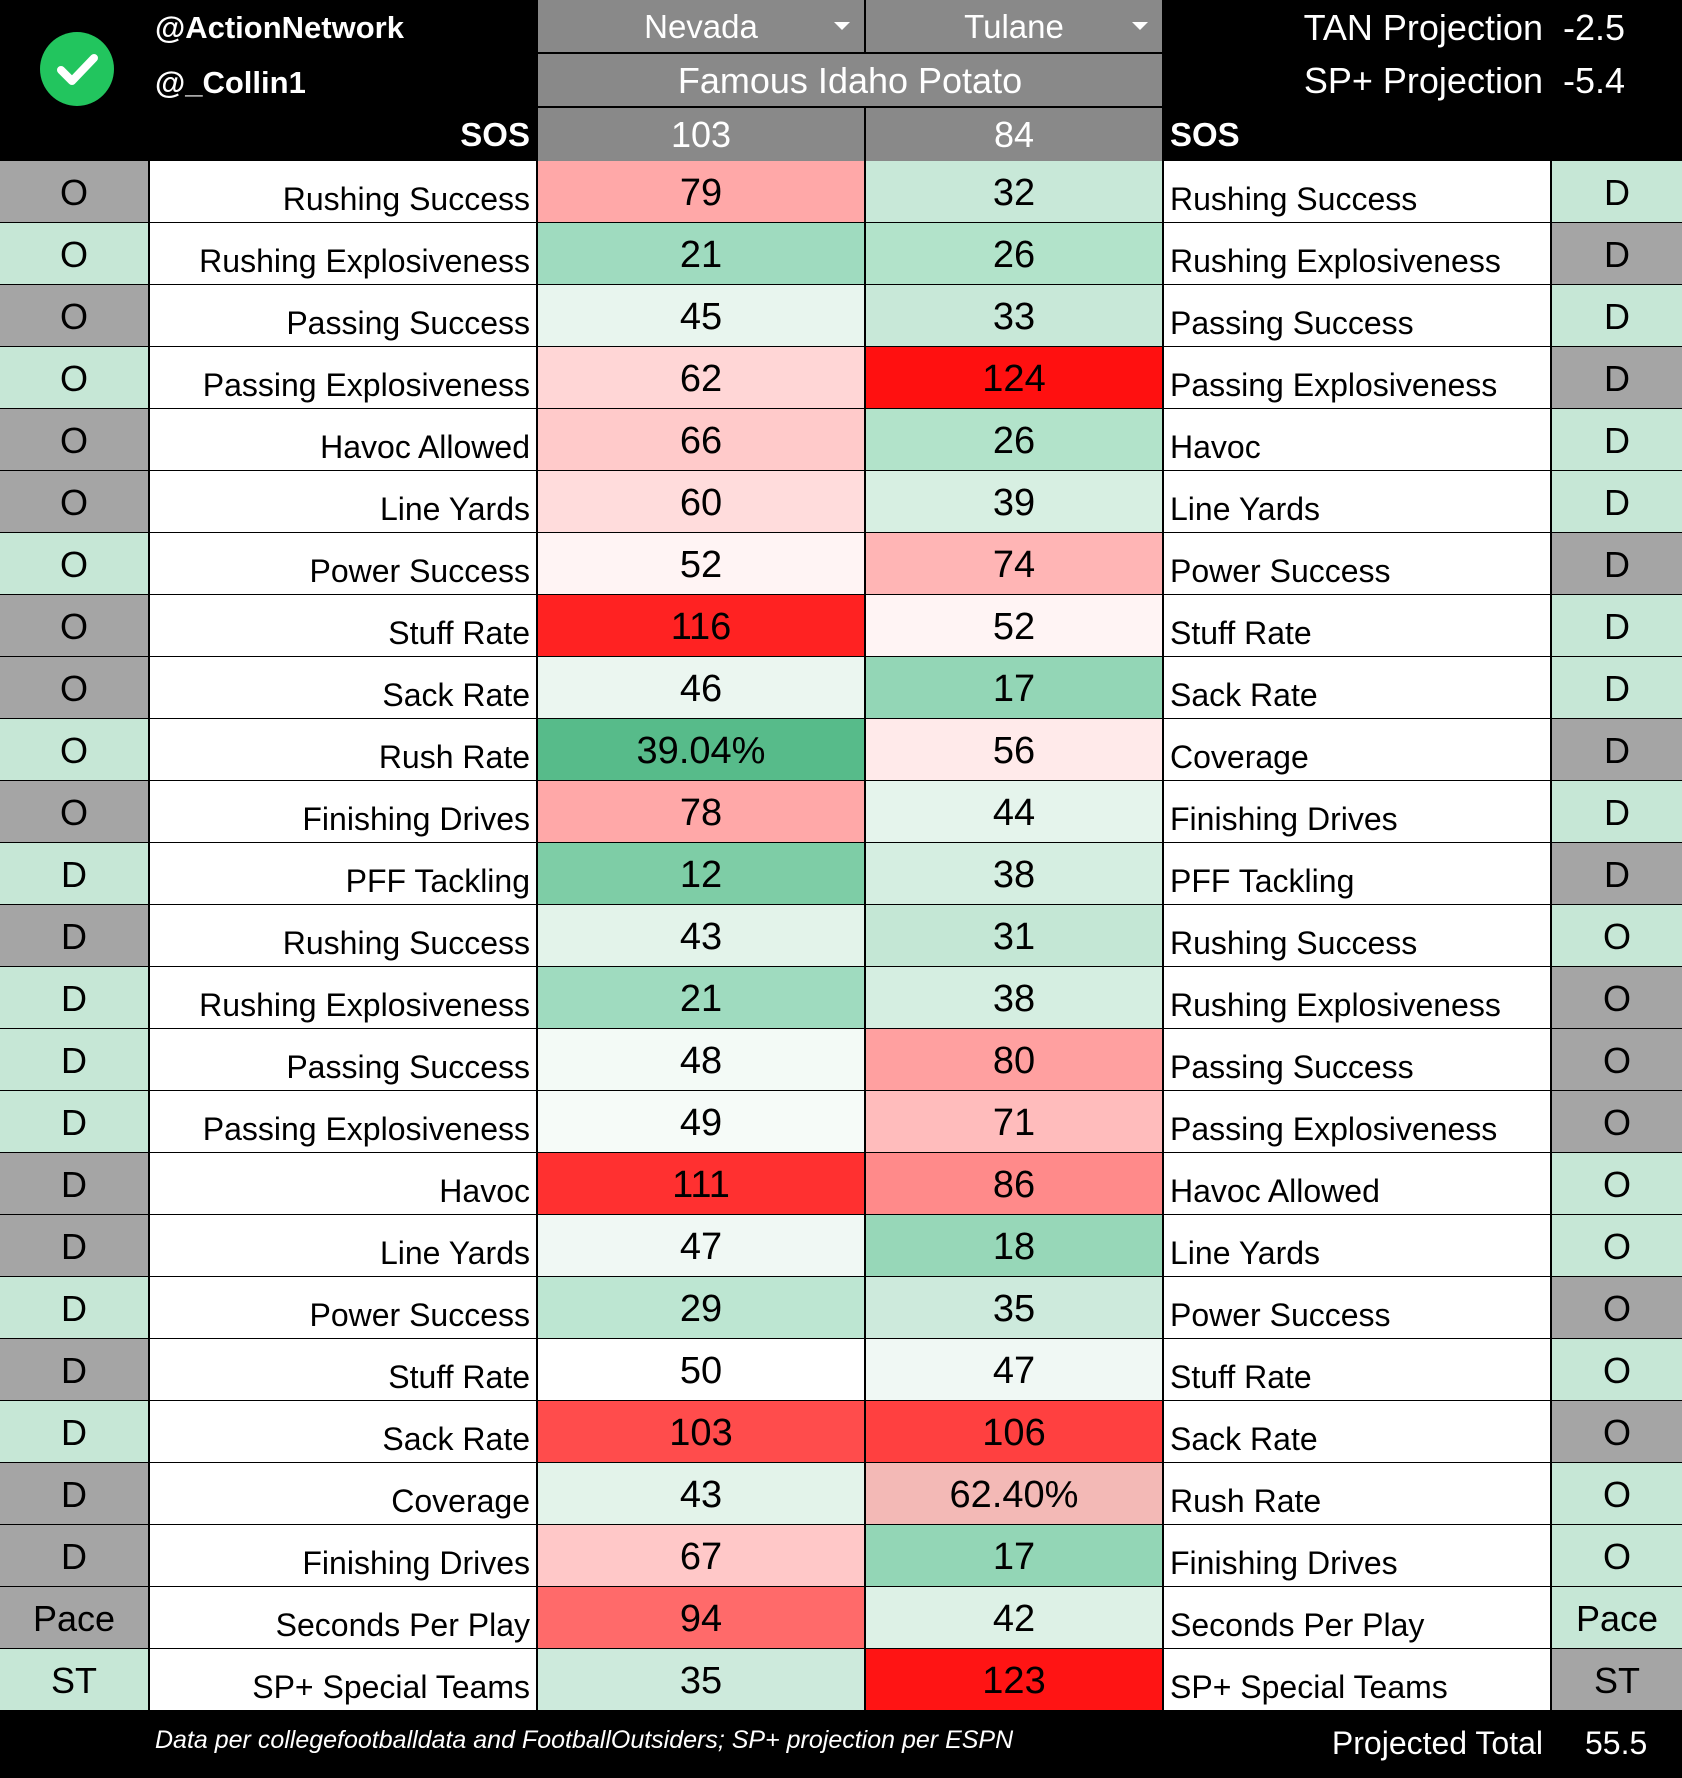 This screenshot has width=1682, height=1778. What do you see at coordinates (1014, 997) in the screenshot?
I see `tulane-rank: 38` at bounding box center [1014, 997].